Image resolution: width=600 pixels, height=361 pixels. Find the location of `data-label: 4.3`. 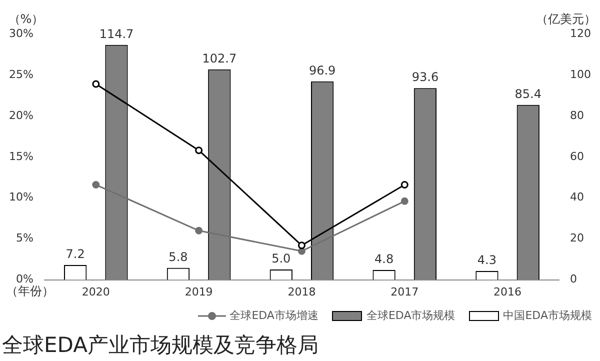

data-label: 4.3 is located at coordinates (487, 260).